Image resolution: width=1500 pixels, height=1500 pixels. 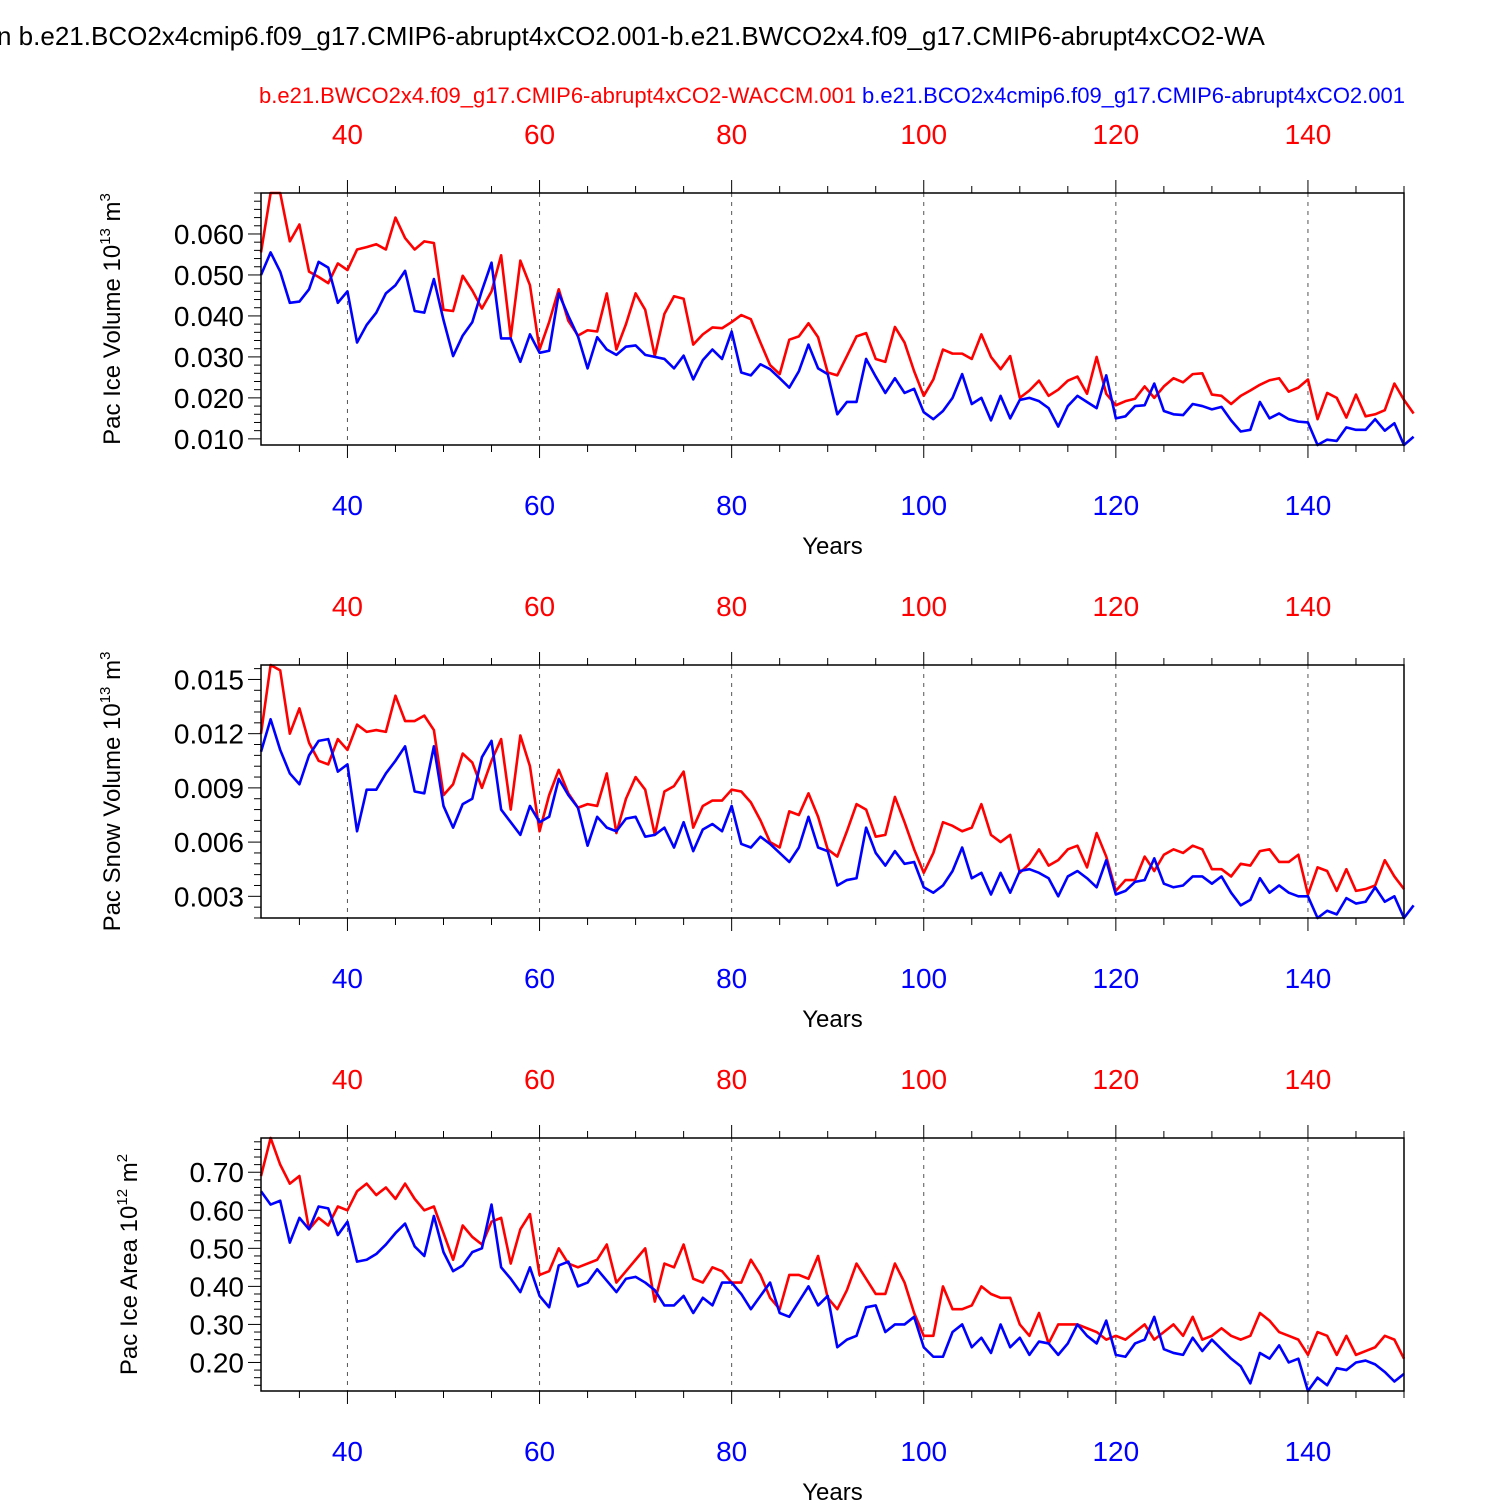 What do you see at coordinates (209, 316) in the screenshot?
I see `y-tick-label: 0.040` at bounding box center [209, 316].